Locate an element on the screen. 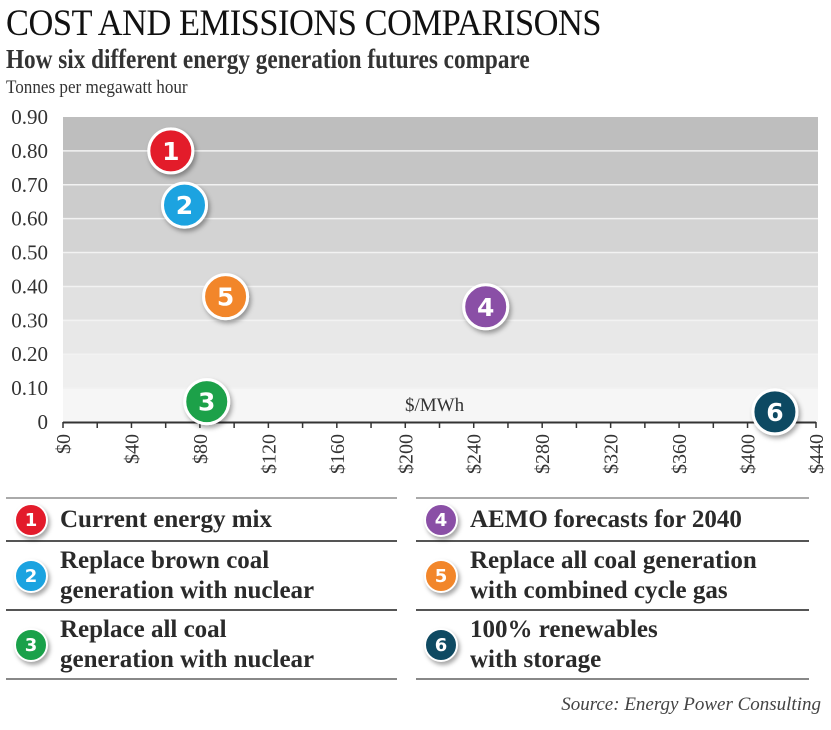 The image size is (831, 730). x-tick-label: $0 is located at coordinates (64, 444).